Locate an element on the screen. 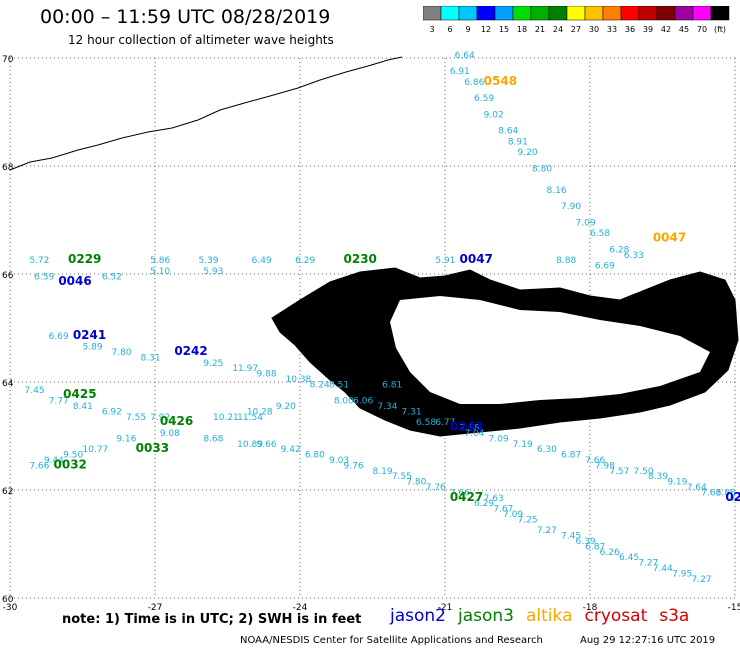 The width and height of the screenshot is (740, 650). colorbar-label: 33 is located at coordinates (612, 29).